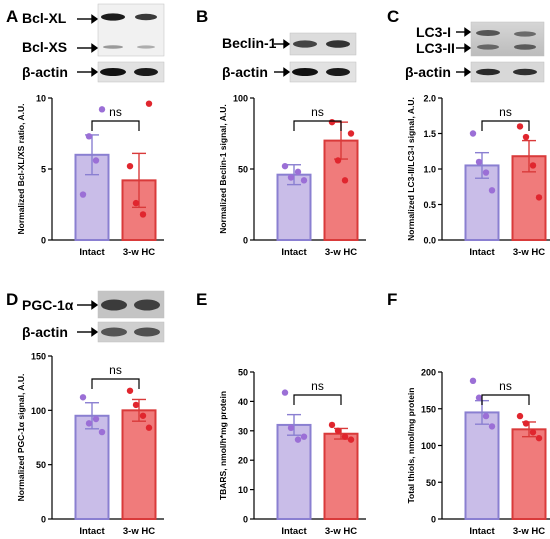 The image size is (550, 539). Describe the element at coordinates (48, 305) in the screenshot. I see `band-label-pgc: PGC-1α` at that location.